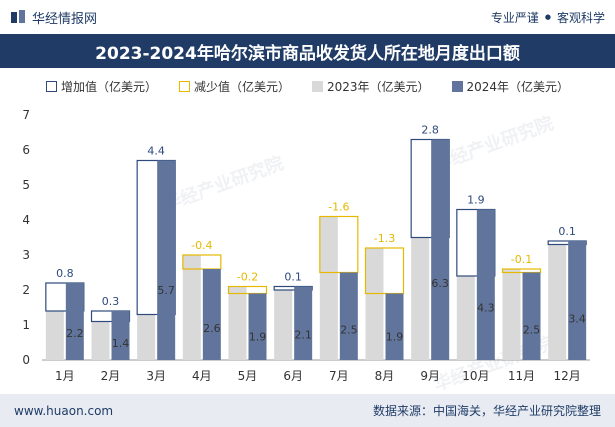 This screenshot has width=615, height=427. Describe the element at coordinates (108, 86) in the screenshot. I see `legend-label-increase: 增加值（亿美元）` at that location.